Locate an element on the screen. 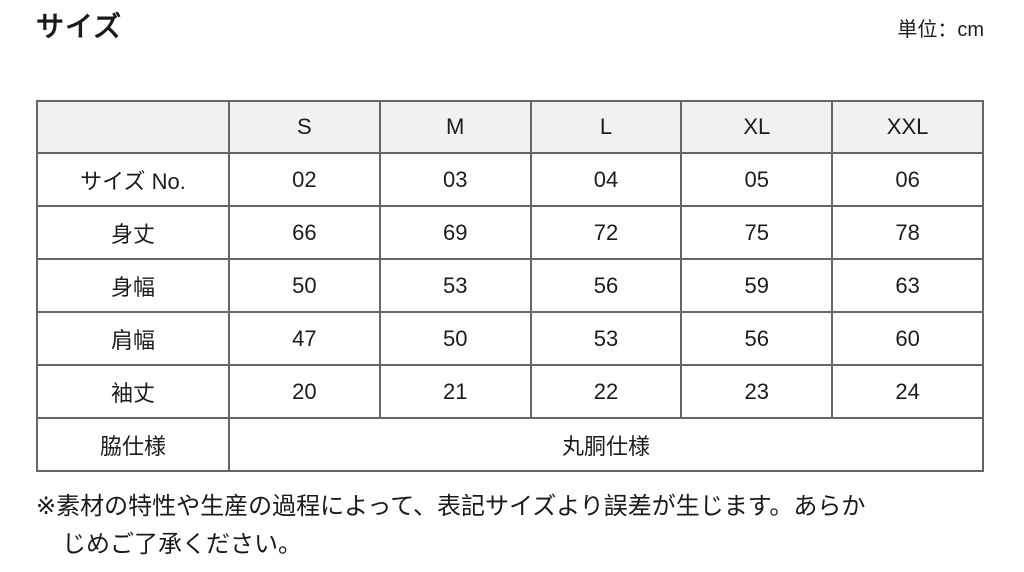  disclaimer-note-line2: じめご了承ください。 is located at coordinates (182, 544).